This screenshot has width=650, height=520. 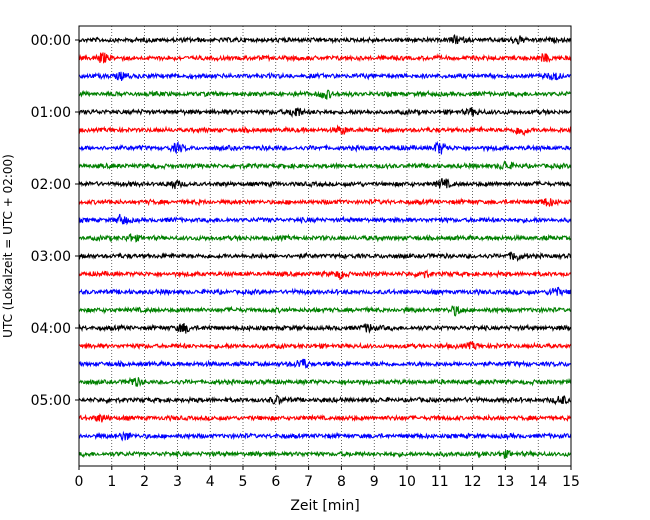 I want to click on x-tick-label: 15, so click(x=571, y=482).